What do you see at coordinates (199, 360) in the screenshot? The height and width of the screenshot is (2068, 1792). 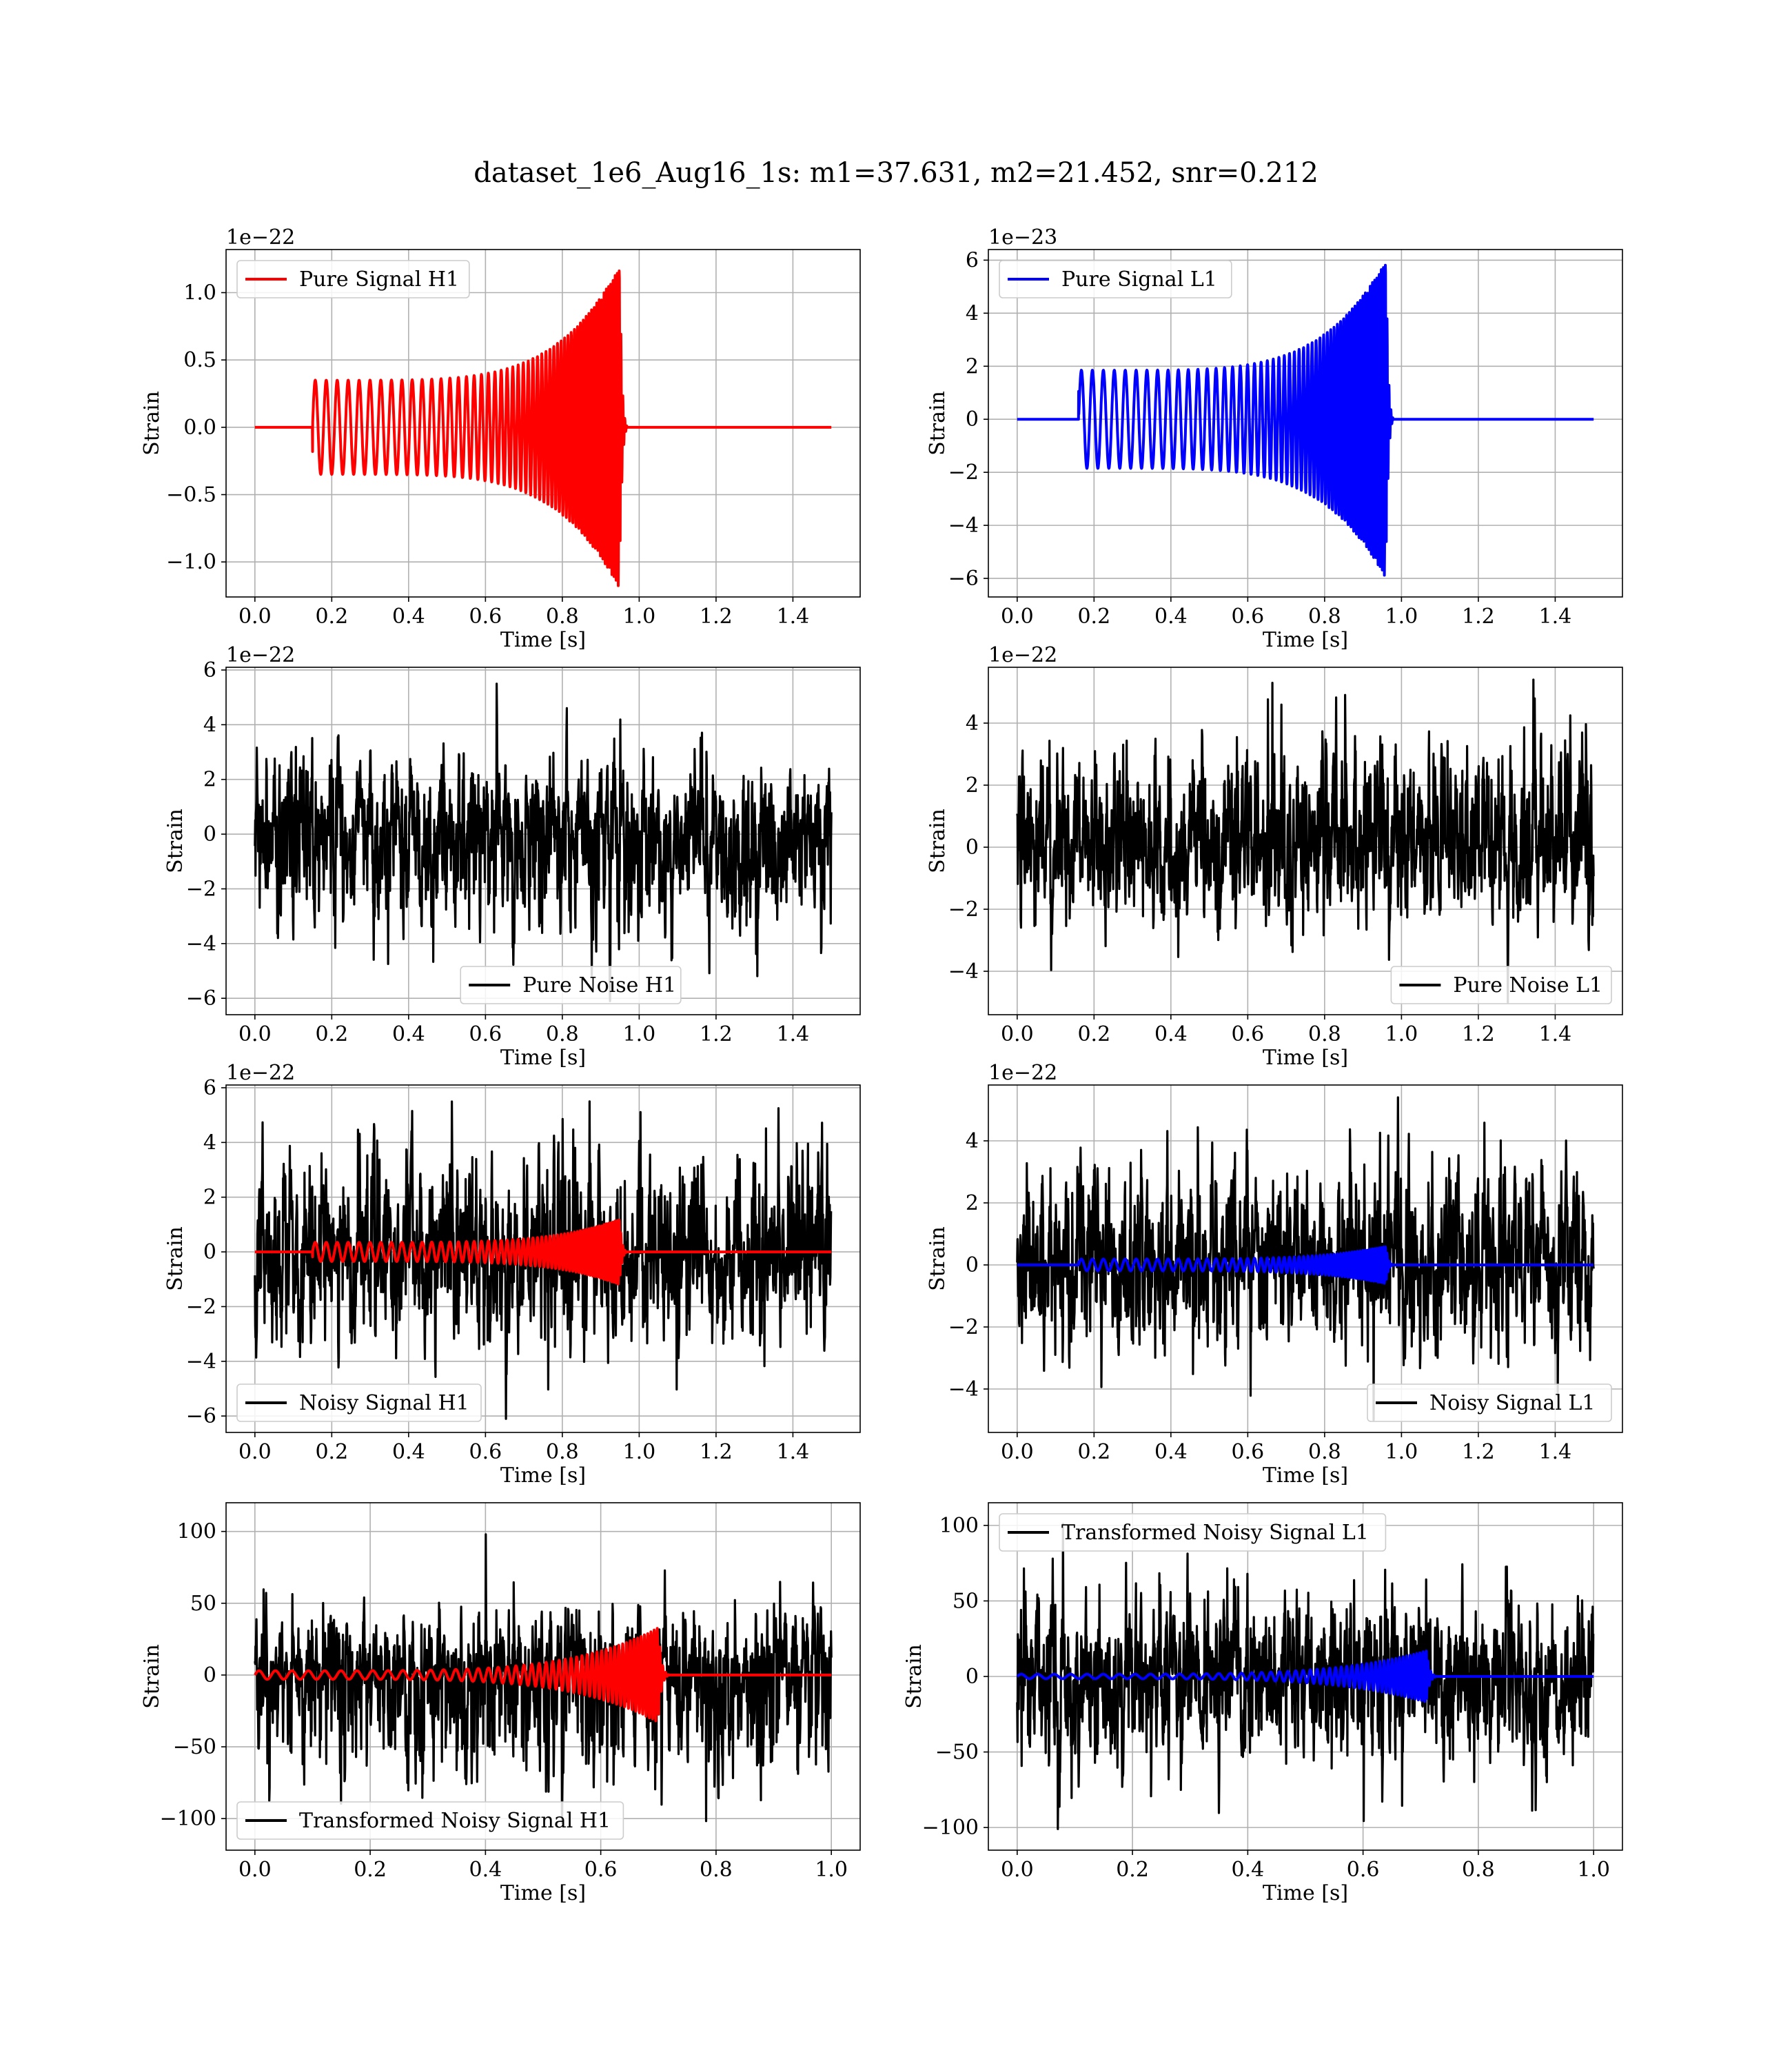 I see `y-tick-label: 0.5` at bounding box center [199, 360].